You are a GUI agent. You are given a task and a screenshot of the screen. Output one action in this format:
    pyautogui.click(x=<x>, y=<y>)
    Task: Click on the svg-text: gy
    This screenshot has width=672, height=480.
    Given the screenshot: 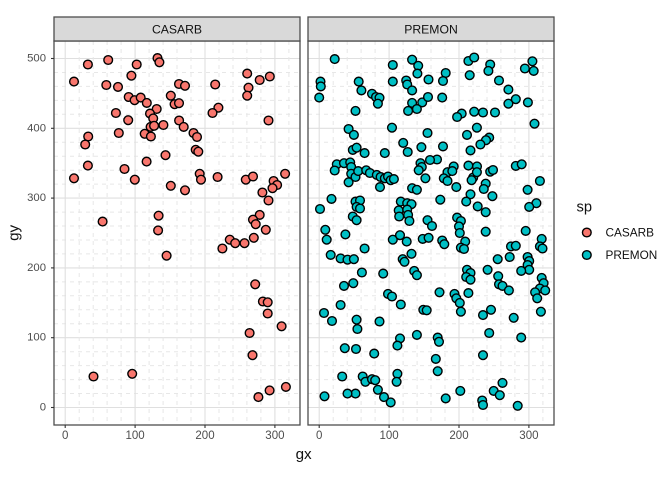 What is the action you would take?
    pyautogui.click(x=13, y=232)
    